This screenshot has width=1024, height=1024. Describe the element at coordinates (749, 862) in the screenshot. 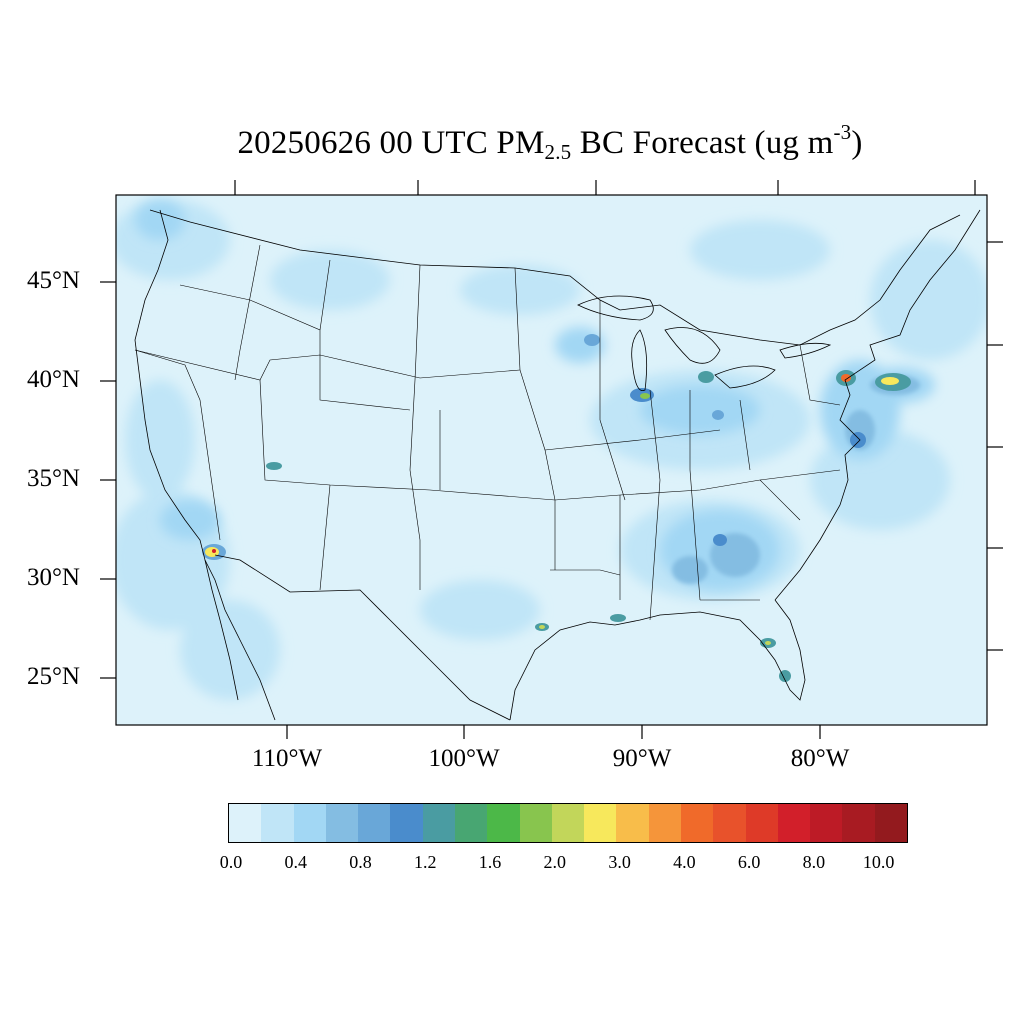

I see `colorbar-label: 6.0` at that location.